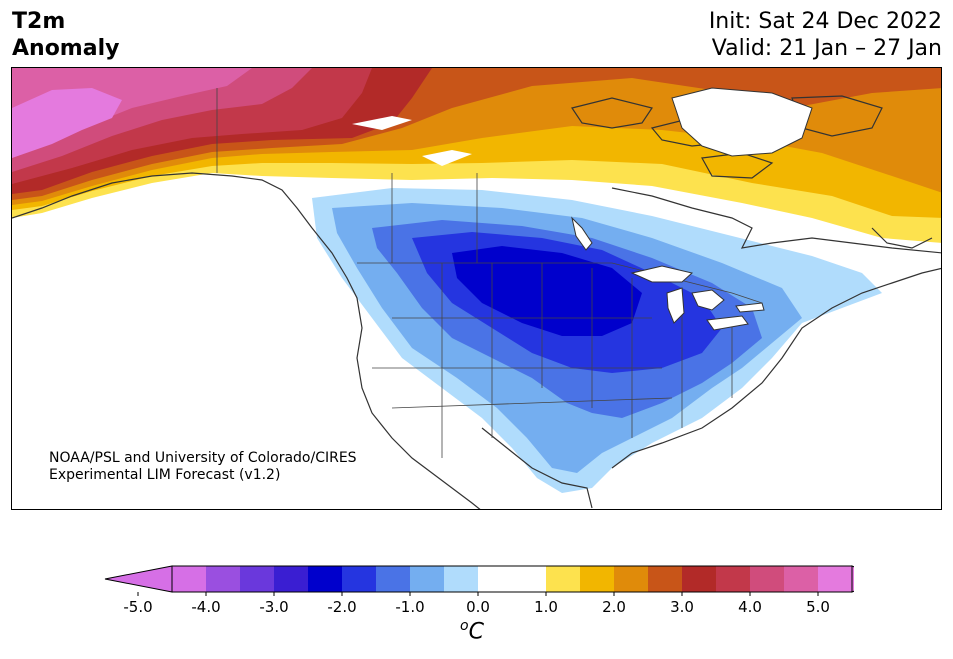 Image resolution: width=953 pixels, height=659 pixels. I want to click on colorbar-tick-label: 3.0, so click(682, 607).